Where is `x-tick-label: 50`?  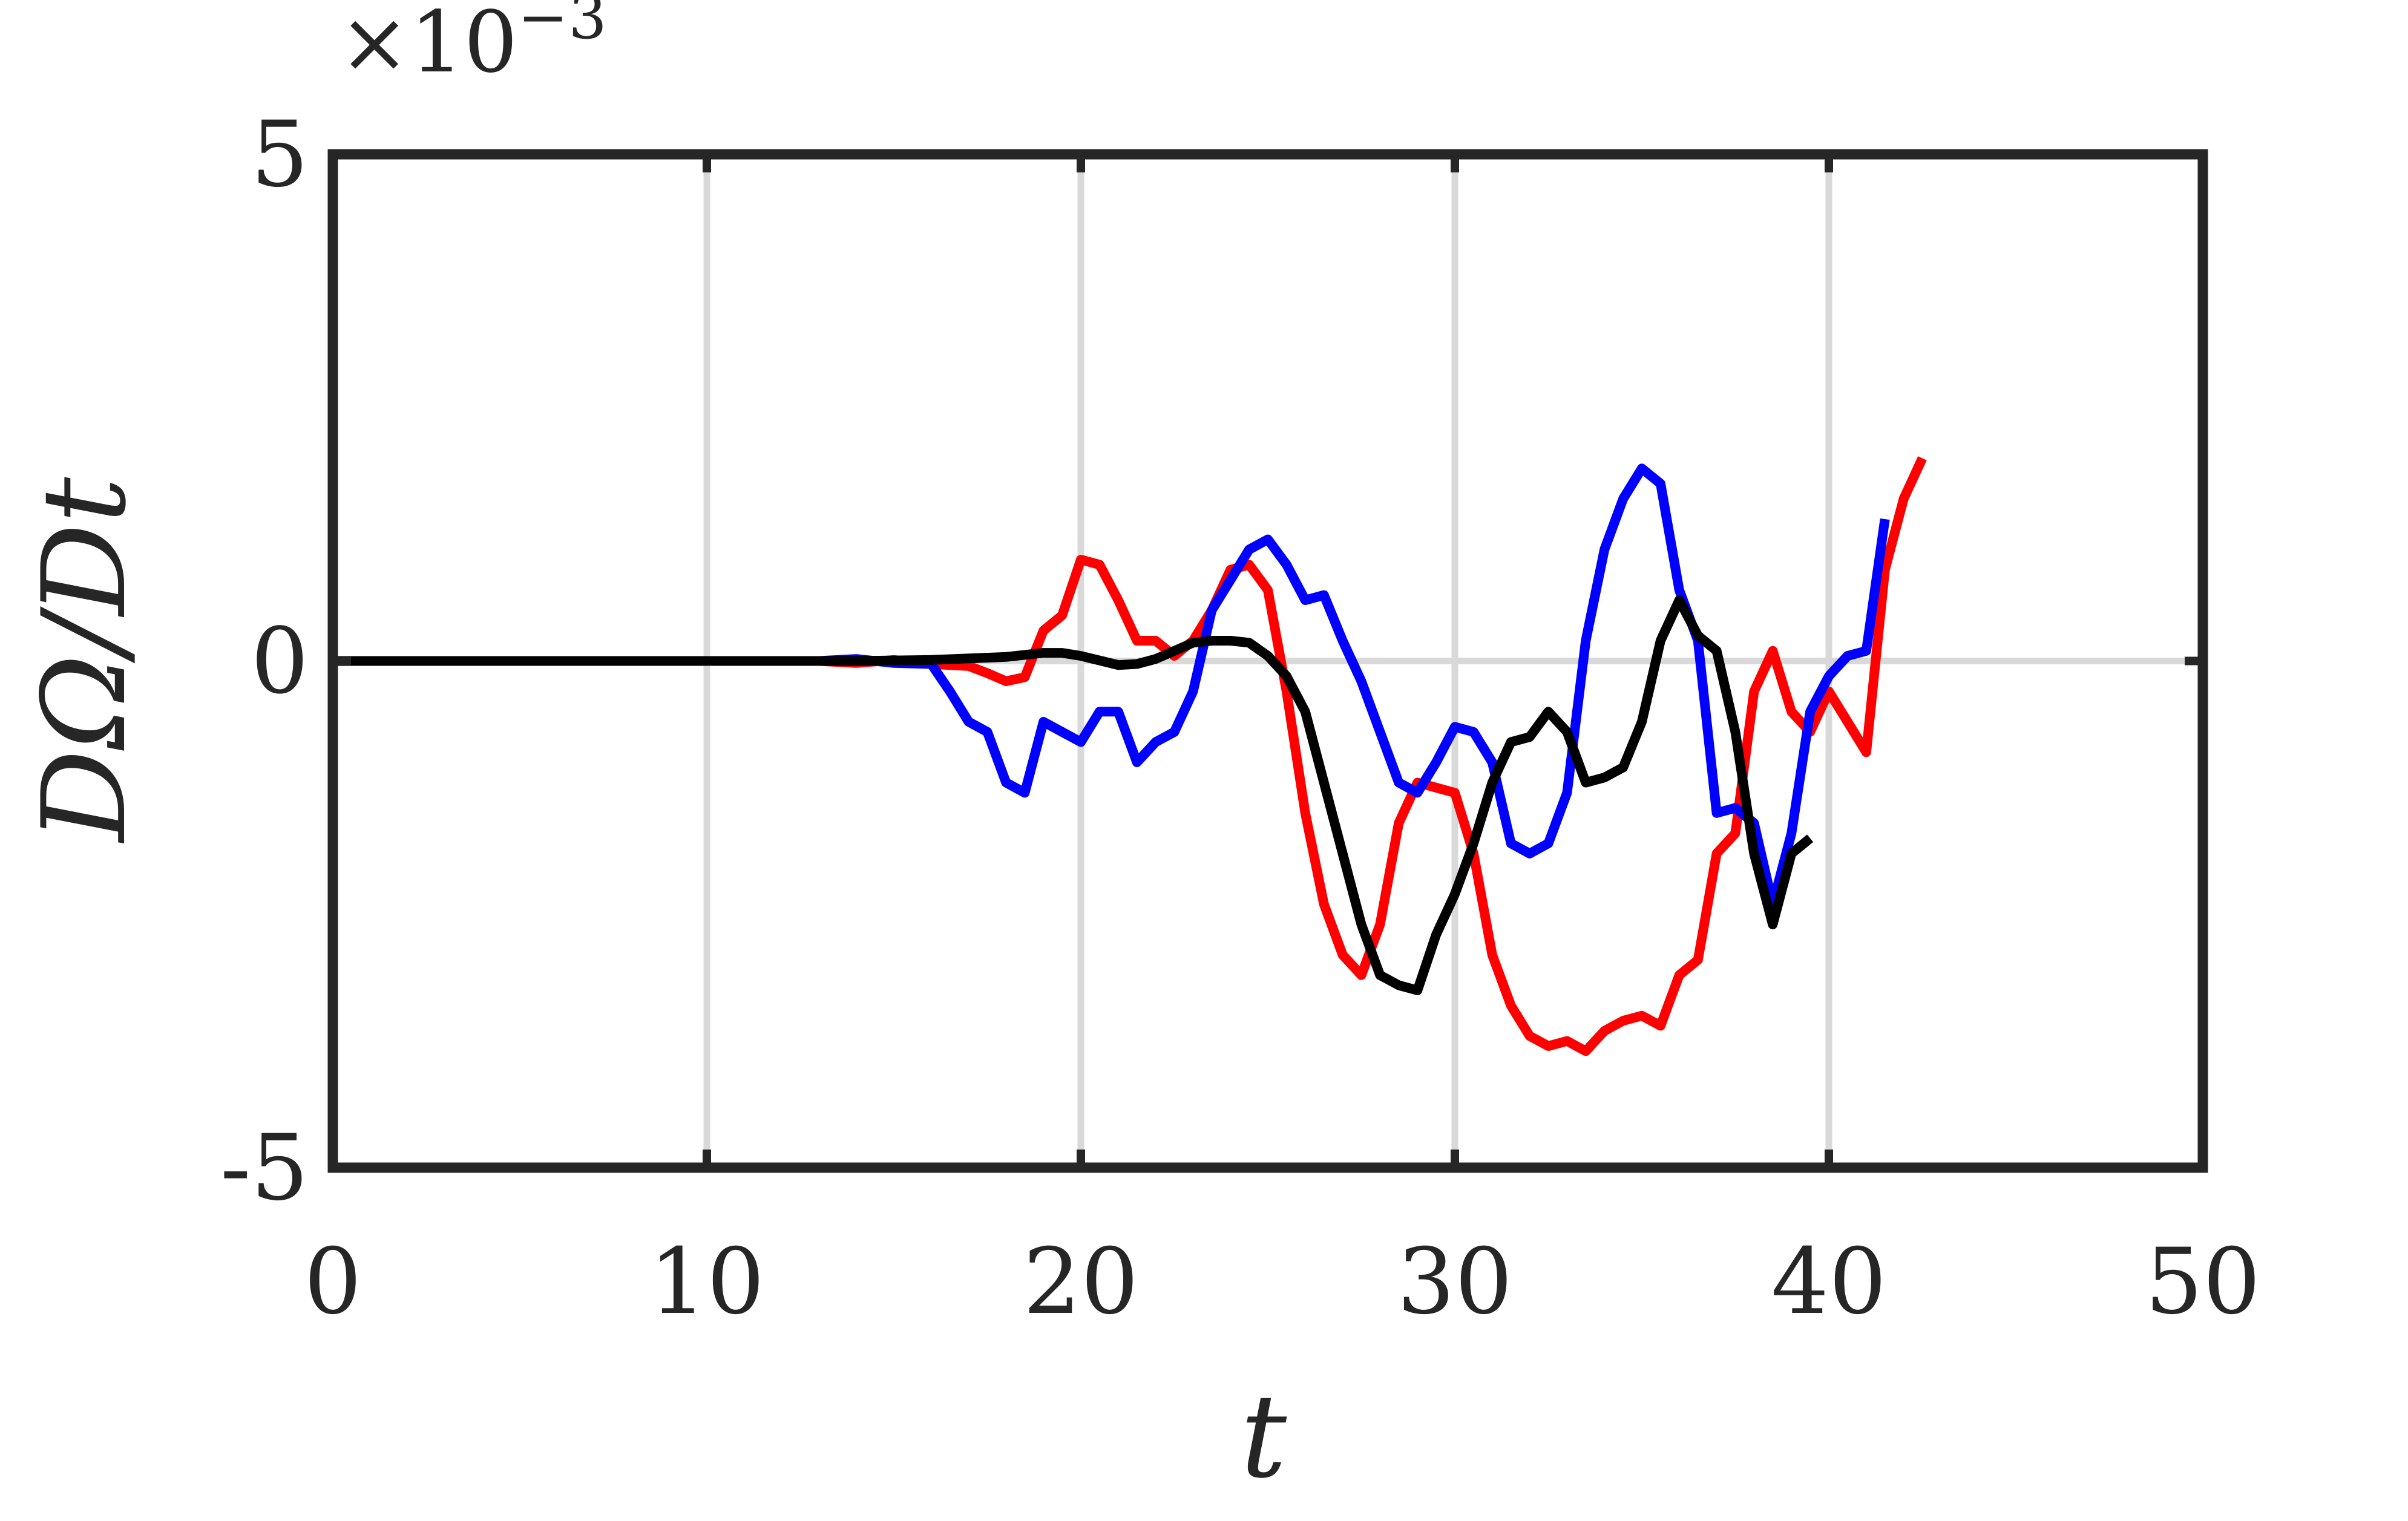
x-tick-label: 50 is located at coordinates (2203, 1282).